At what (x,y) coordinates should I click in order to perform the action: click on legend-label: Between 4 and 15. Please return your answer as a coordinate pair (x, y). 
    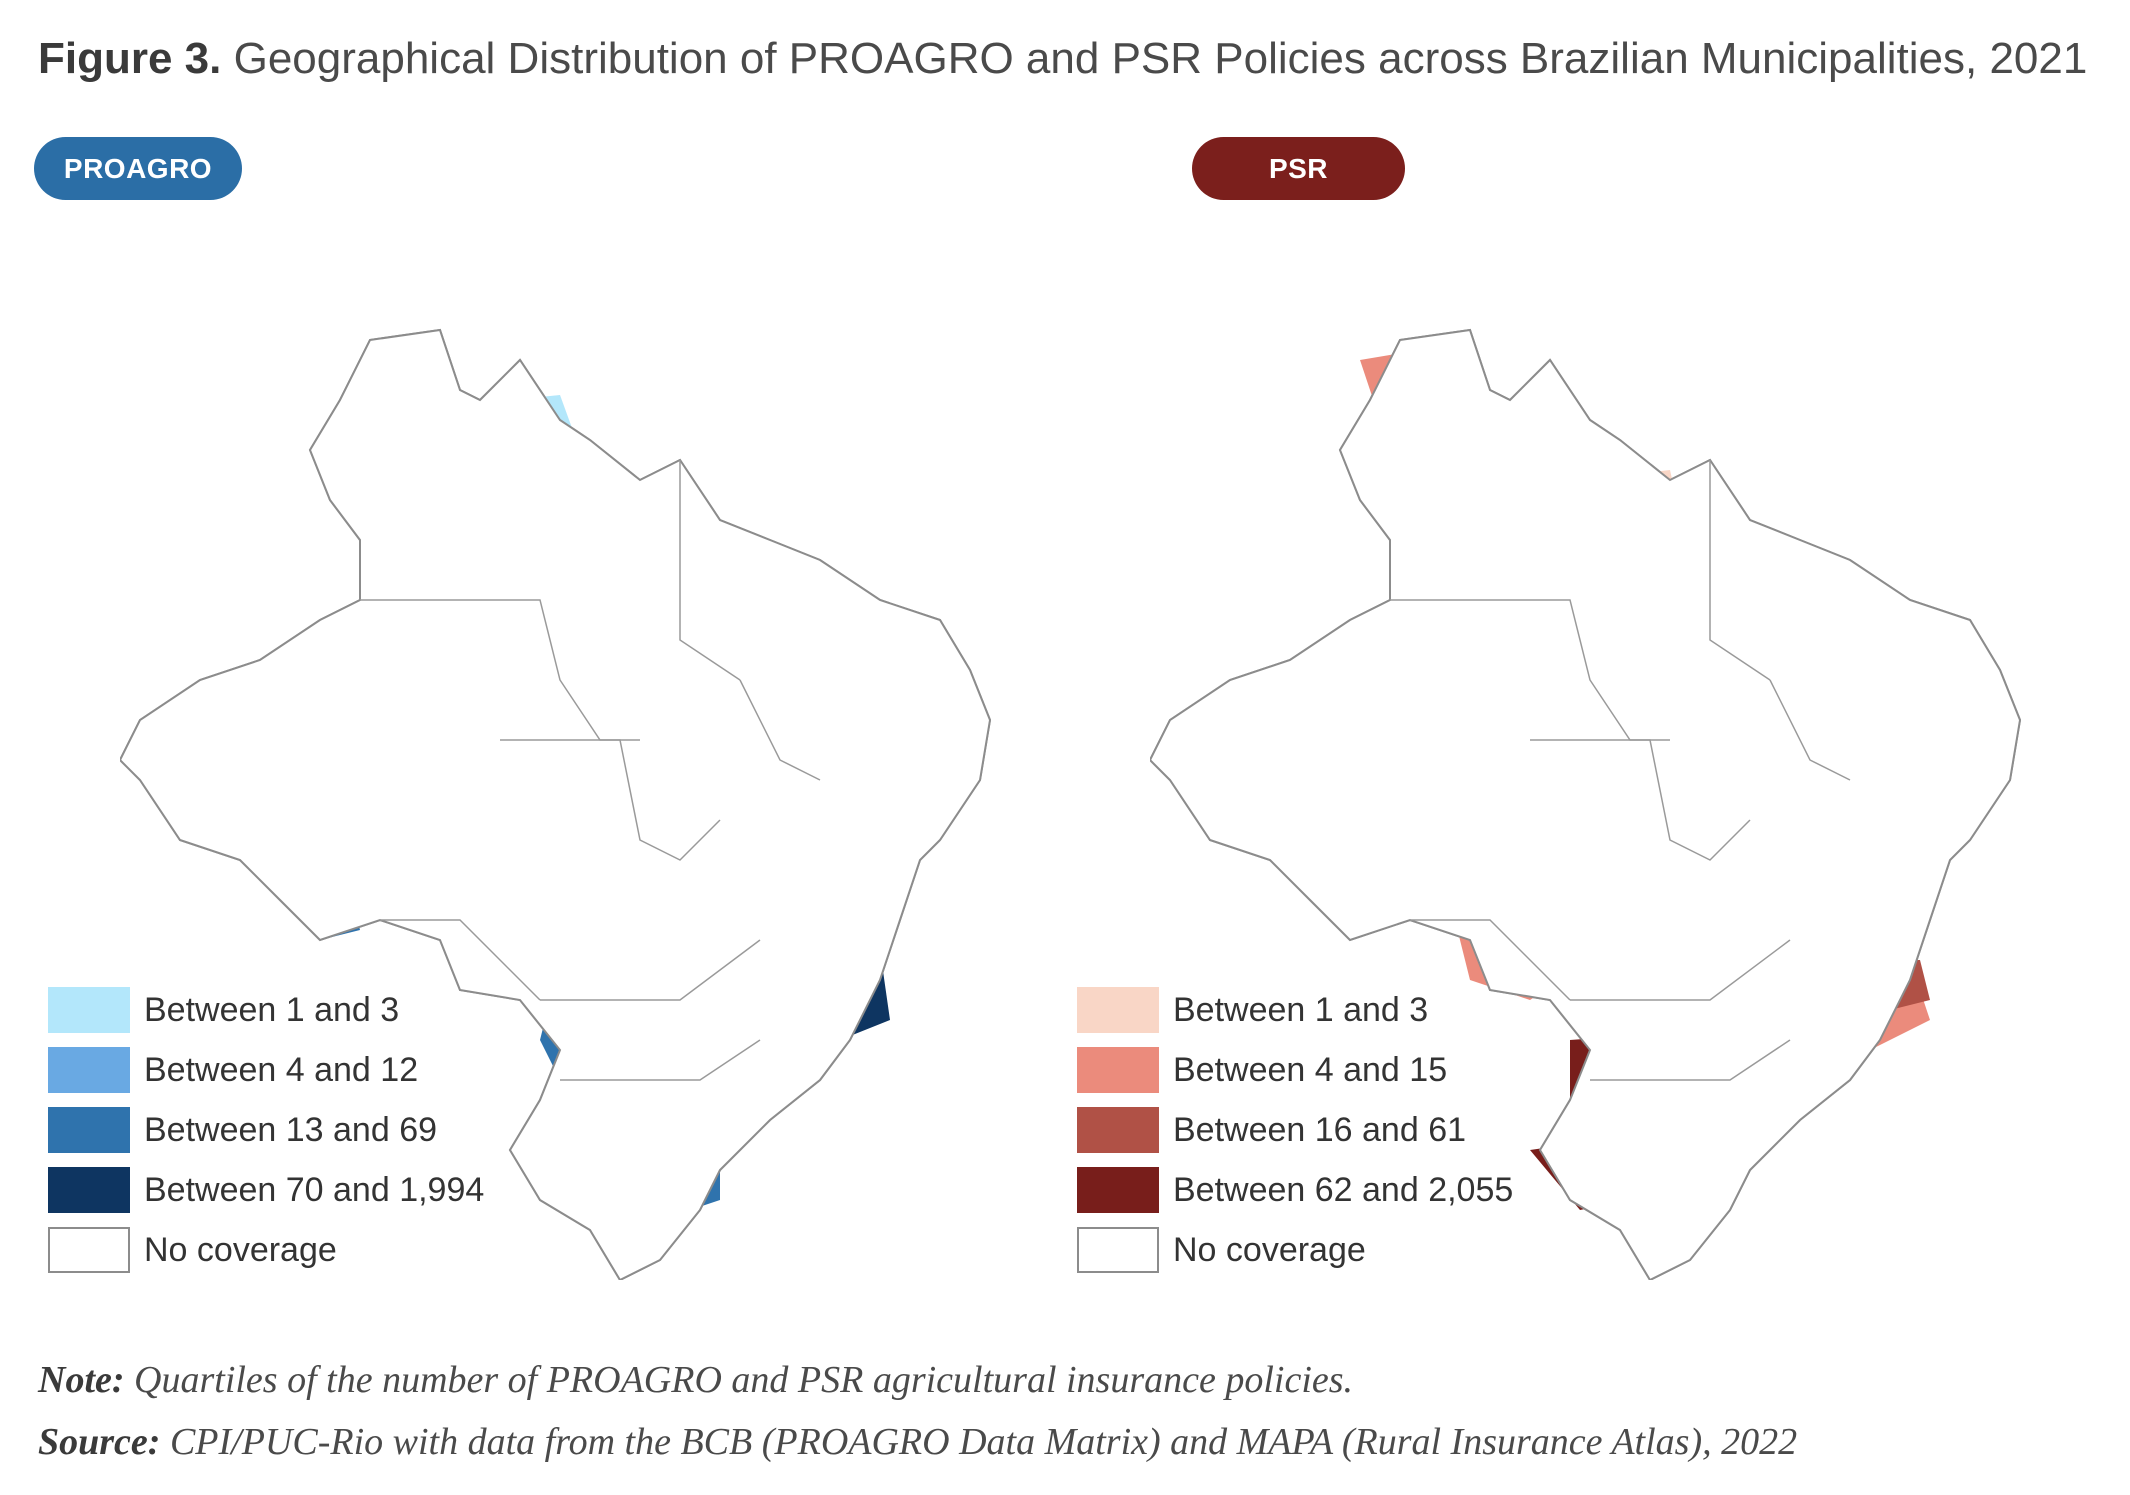
    Looking at the image, I should click on (1310, 1069).